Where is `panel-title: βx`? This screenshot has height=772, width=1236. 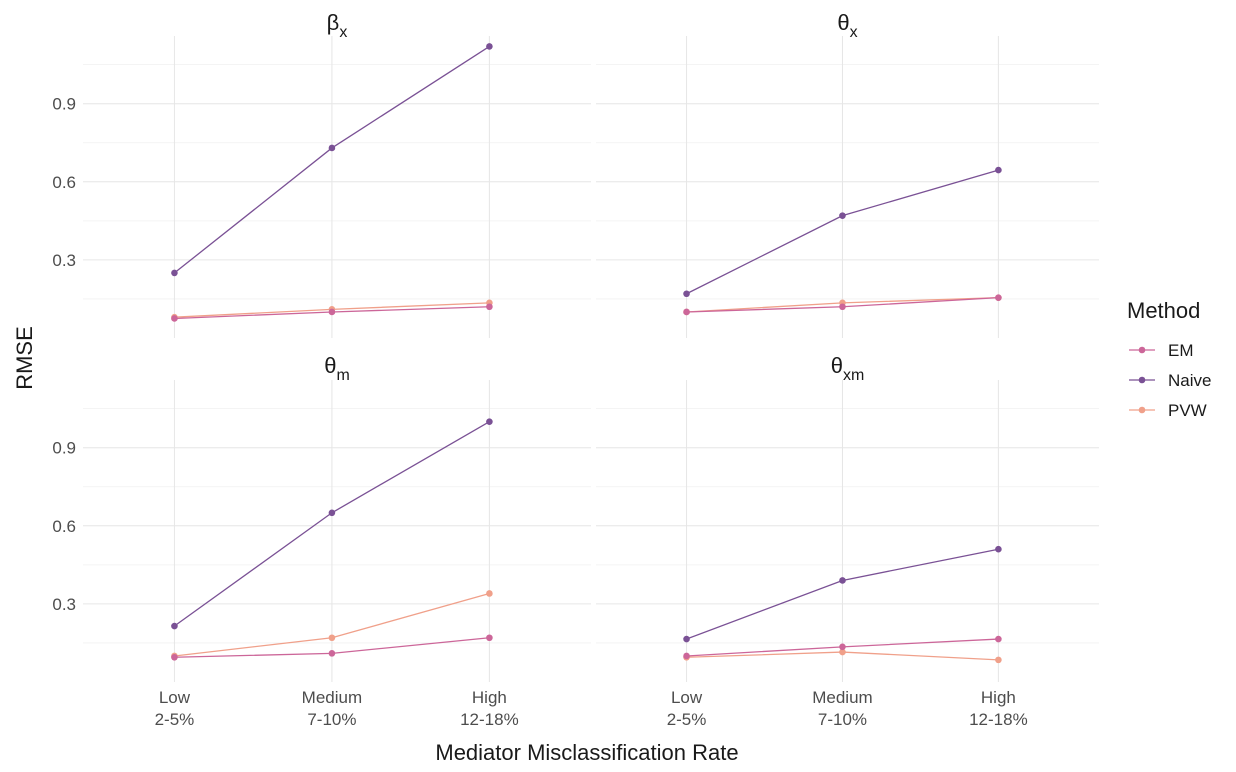 panel-title: βx is located at coordinates (337, 25).